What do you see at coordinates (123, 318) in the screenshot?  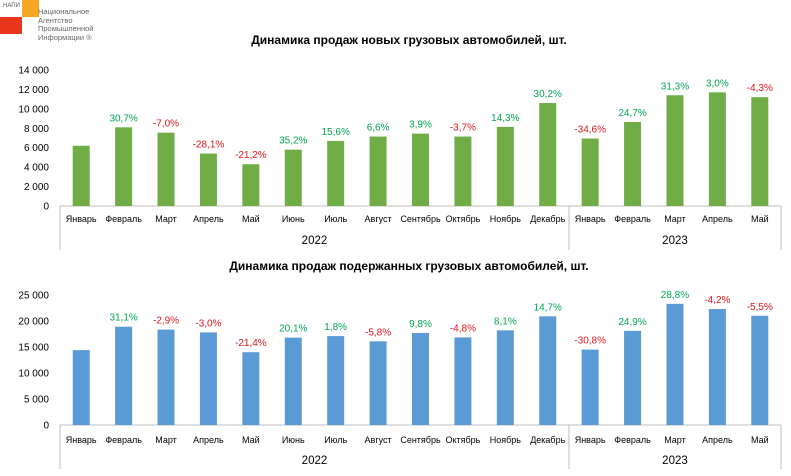 I see `data-label: 31,1%` at bounding box center [123, 318].